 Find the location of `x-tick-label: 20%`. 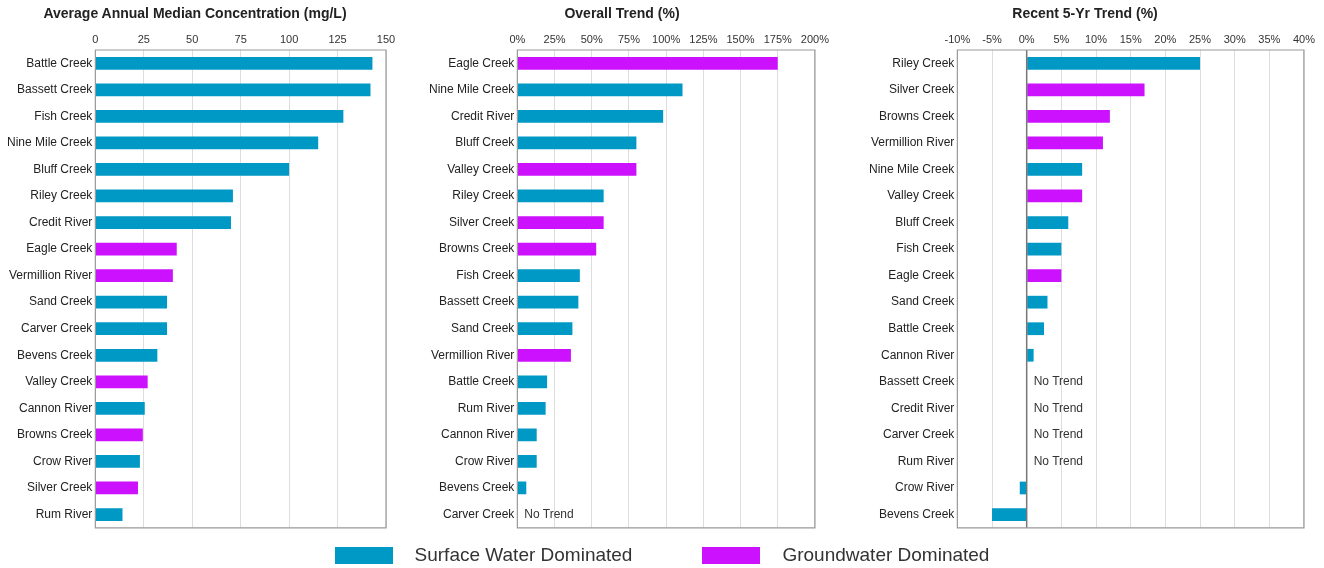

x-tick-label: 20% is located at coordinates (1165, 39).